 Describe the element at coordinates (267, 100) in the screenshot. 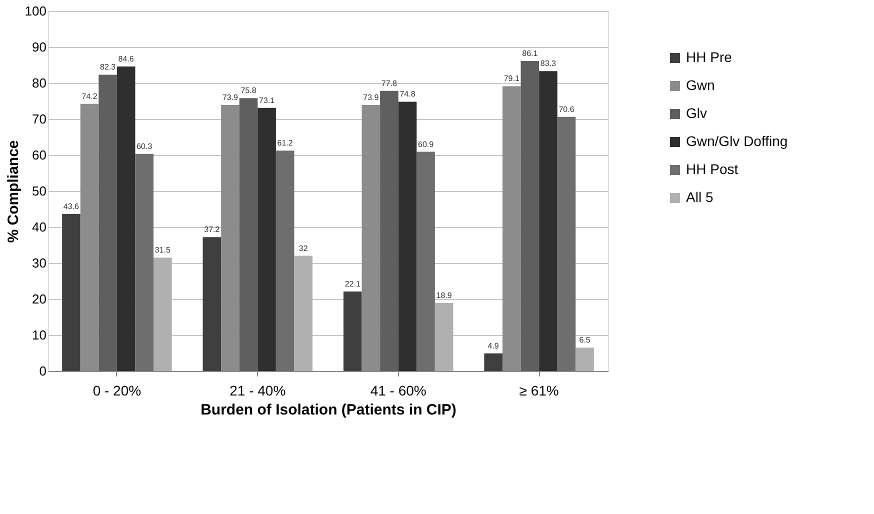

I see `data-label: 73.1` at that location.